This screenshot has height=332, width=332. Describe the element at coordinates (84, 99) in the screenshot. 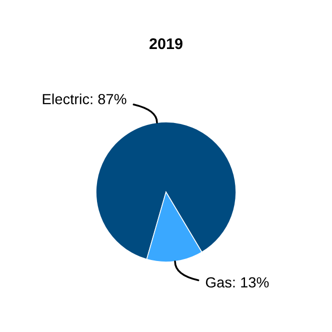

I see `slice-label: Electric: 87%` at that location.